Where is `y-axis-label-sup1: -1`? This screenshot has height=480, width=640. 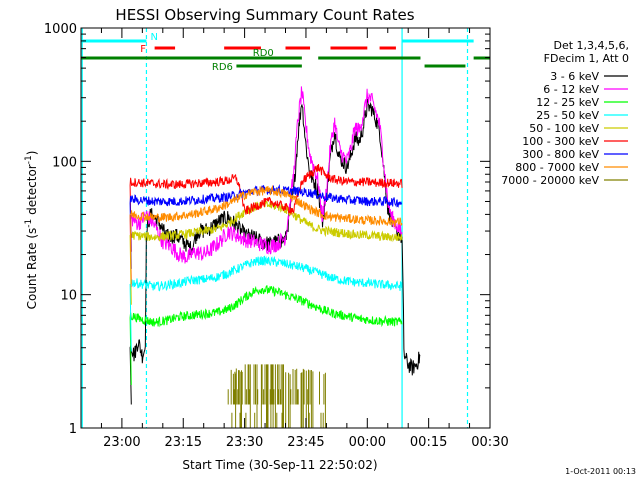 y-axis-label-sup1: -1 is located at coordinates (29, 223).